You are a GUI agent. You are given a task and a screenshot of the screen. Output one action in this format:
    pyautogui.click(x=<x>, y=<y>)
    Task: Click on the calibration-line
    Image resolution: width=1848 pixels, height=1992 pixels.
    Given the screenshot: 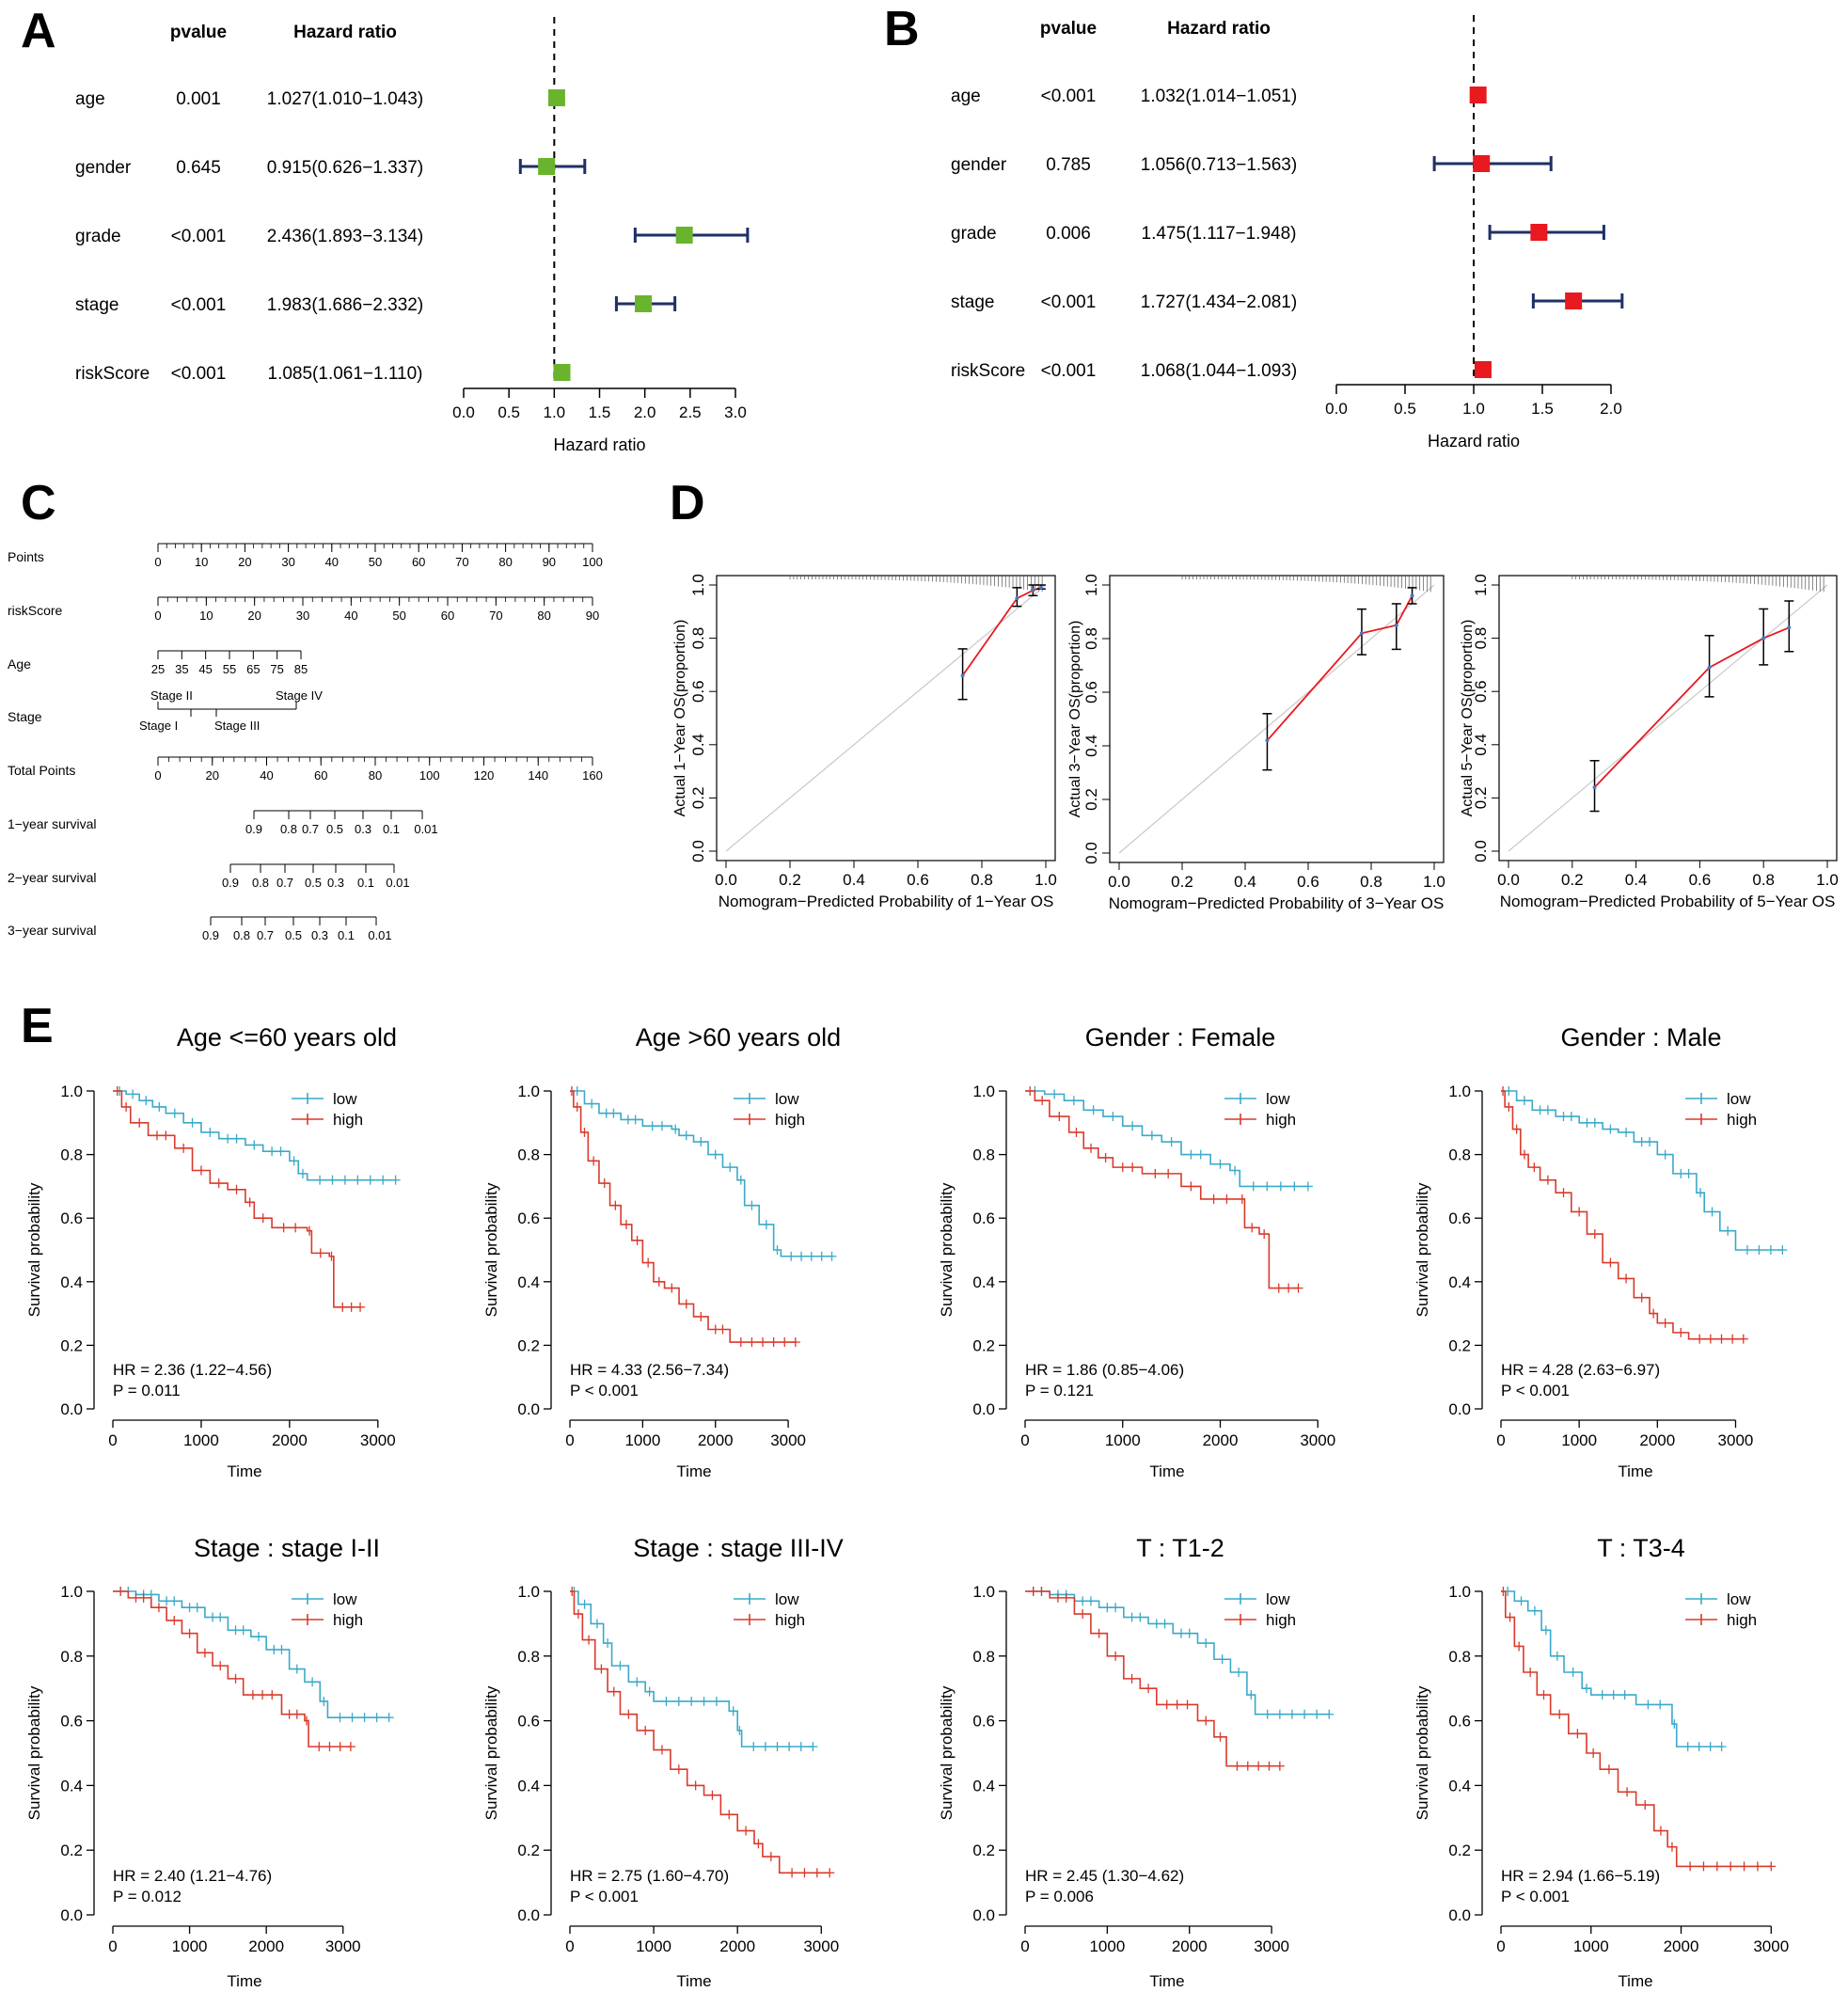 What is the action you would take?
    pyautogui.click(x=1691, y=707)
    